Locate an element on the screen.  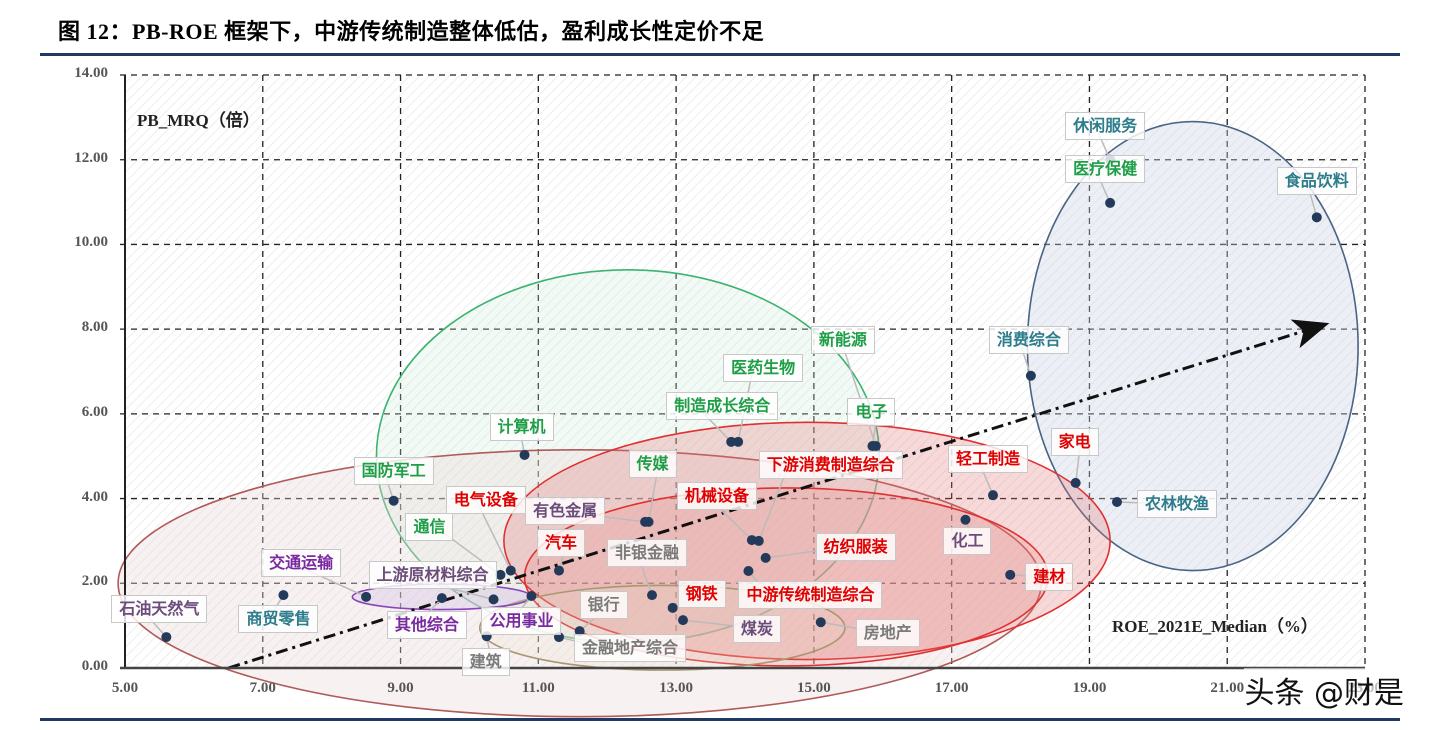
callout-label: 建筑 is located at coordinates (485, 662).